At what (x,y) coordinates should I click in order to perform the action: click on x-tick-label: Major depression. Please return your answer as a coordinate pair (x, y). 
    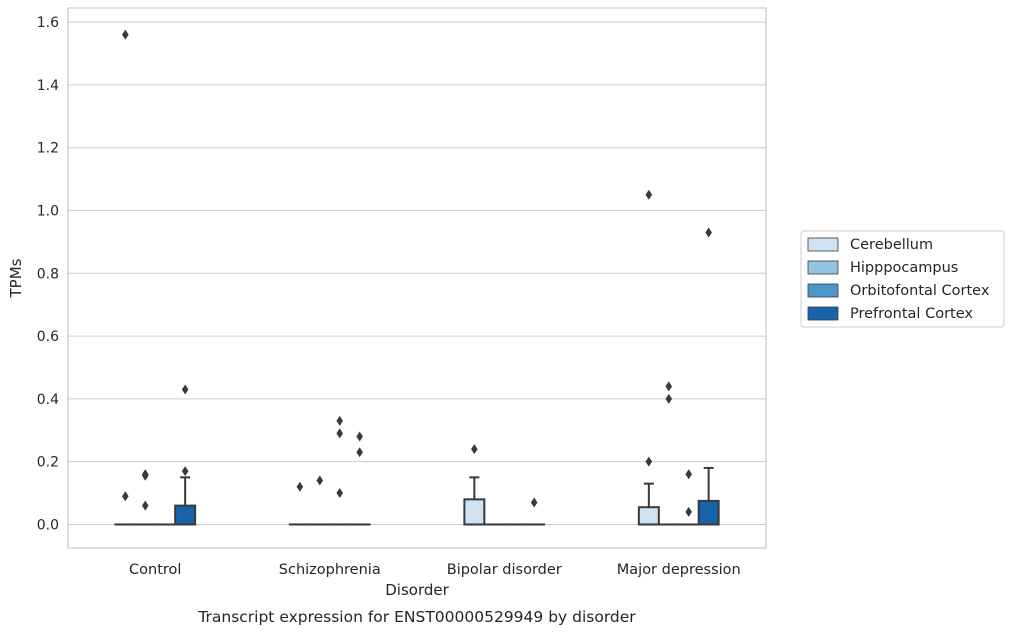
    Looking at the image, I should click on (679, 570).